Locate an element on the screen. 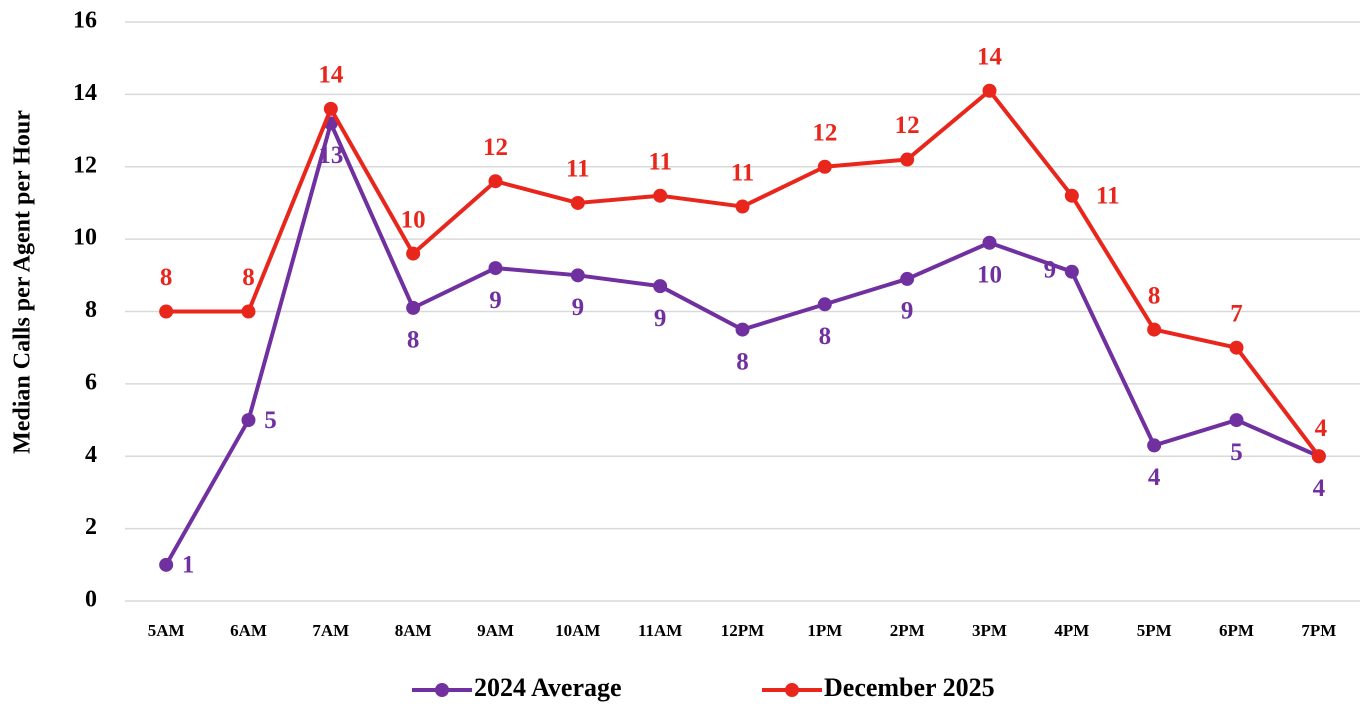  y-tick-label: 16 is located at coordinates (85, 21).